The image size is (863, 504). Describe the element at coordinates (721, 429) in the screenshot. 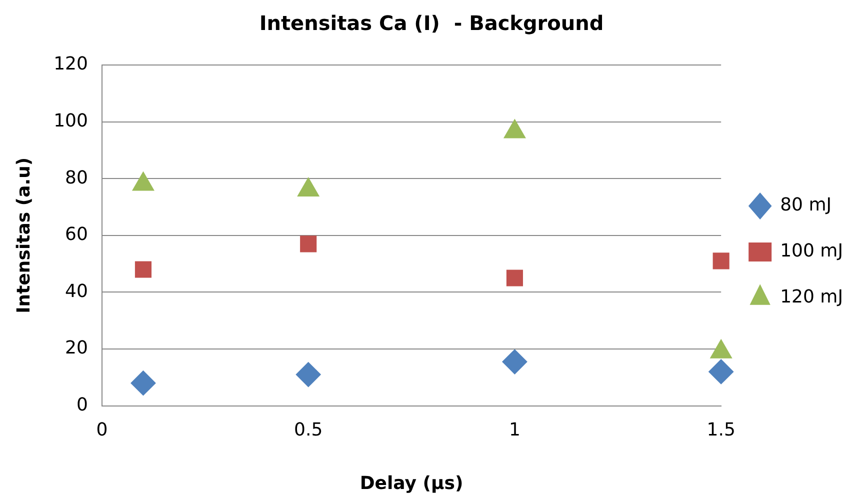

I see `x-tick-label: 1.5` at that location.